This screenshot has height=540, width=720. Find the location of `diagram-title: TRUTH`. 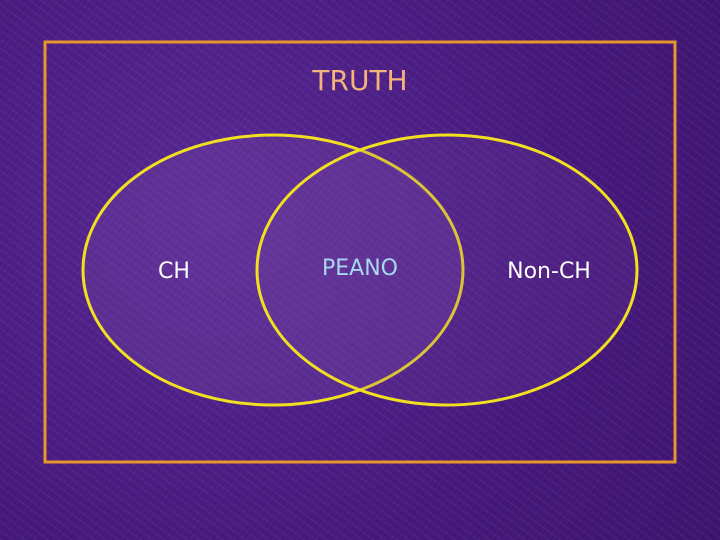

diagram-title: TRUTH is located at coordinates (359, 80).